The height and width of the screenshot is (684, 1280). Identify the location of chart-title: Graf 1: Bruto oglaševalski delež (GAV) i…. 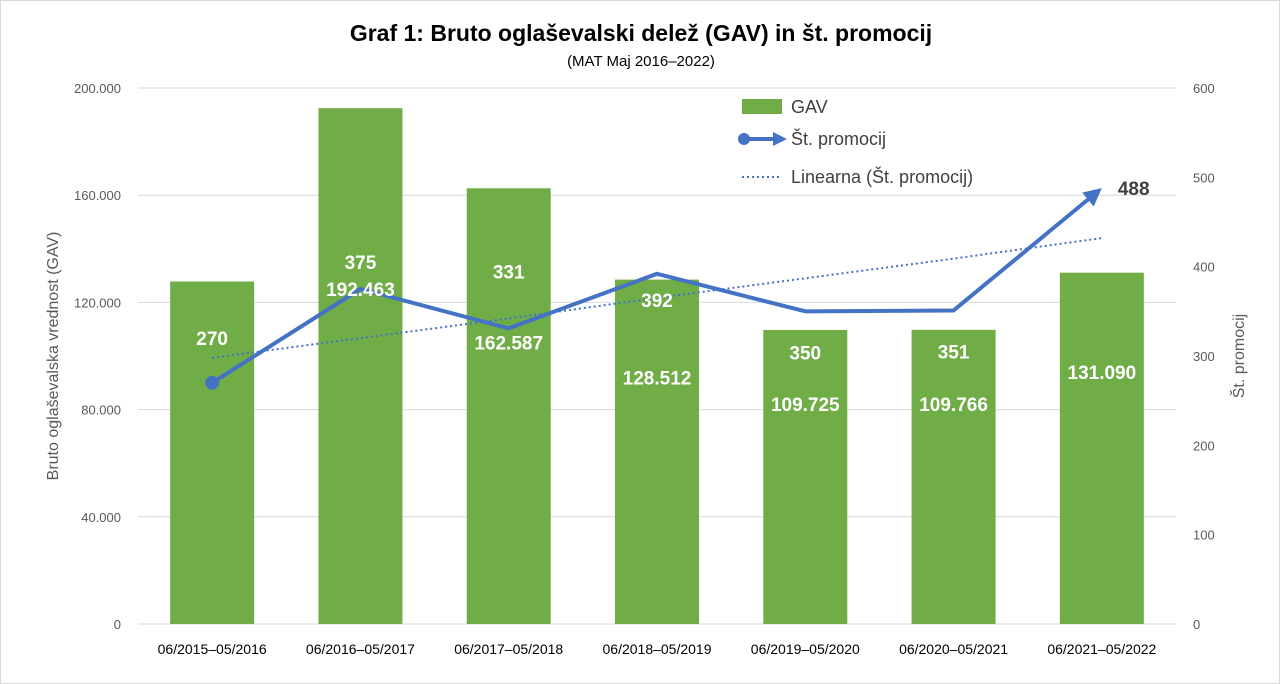
(641, 33).